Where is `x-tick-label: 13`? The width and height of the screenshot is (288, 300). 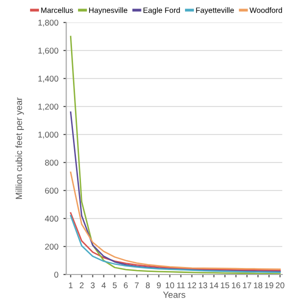 x-tick-label: 13 is located at coordinates (203, 285).